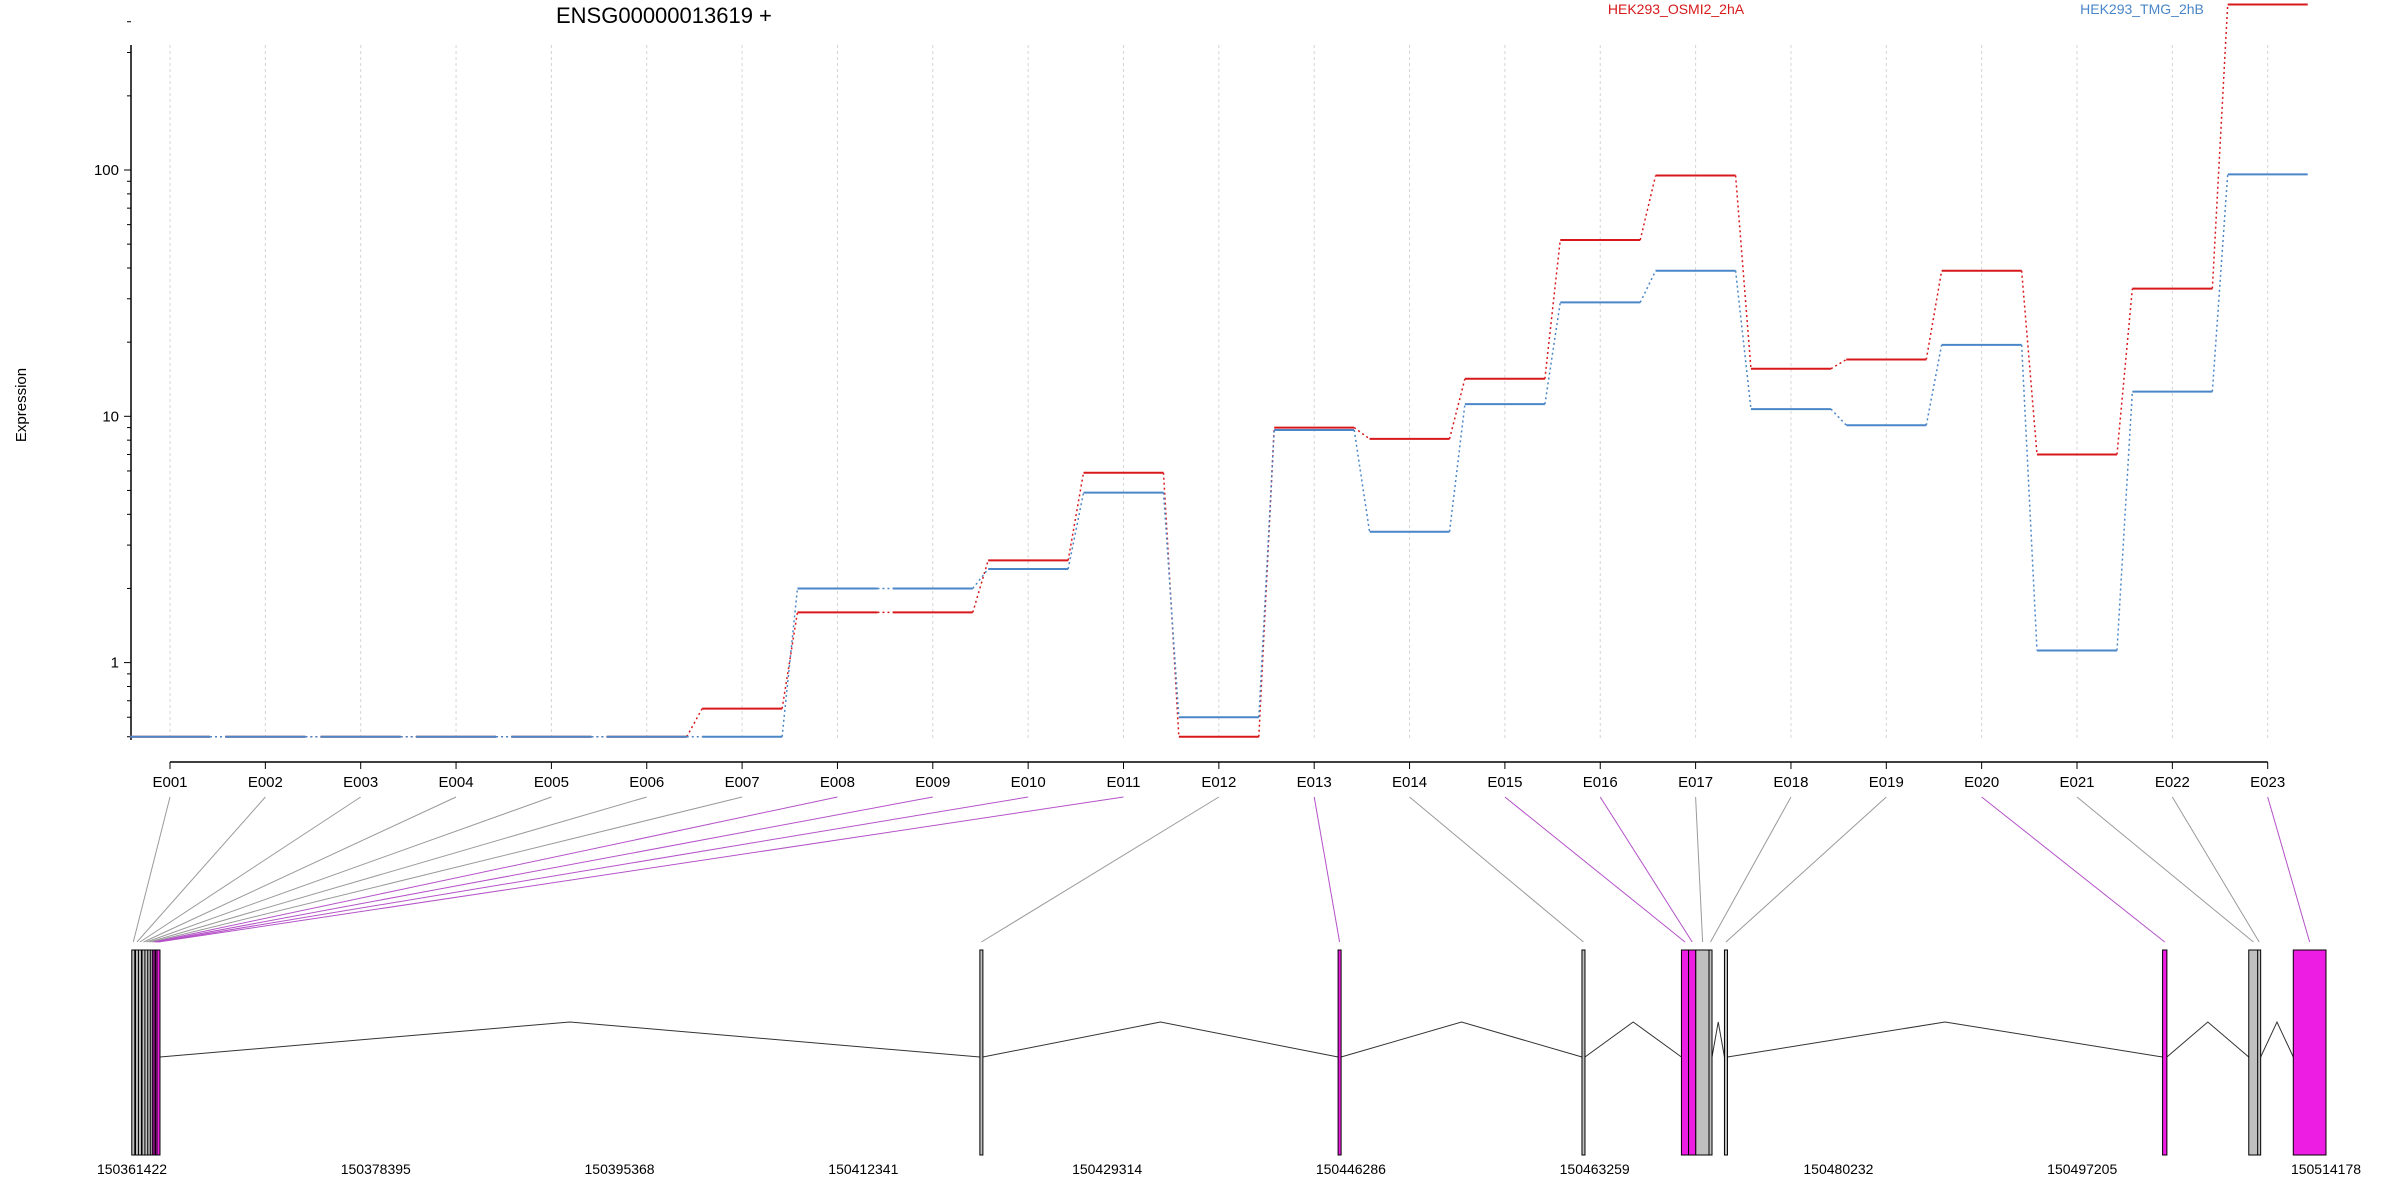  Describe the element at coordinates (2309, 1052) in the screenshot. I see `exon-box-E023` at that location.